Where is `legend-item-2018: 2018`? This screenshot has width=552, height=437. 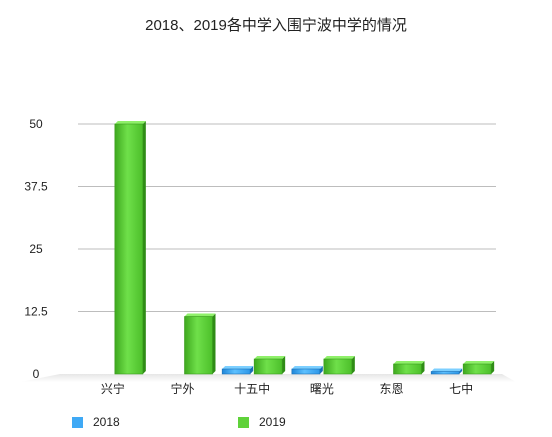
legend-item-2018: 2018 is located at coordinates (96, 422).